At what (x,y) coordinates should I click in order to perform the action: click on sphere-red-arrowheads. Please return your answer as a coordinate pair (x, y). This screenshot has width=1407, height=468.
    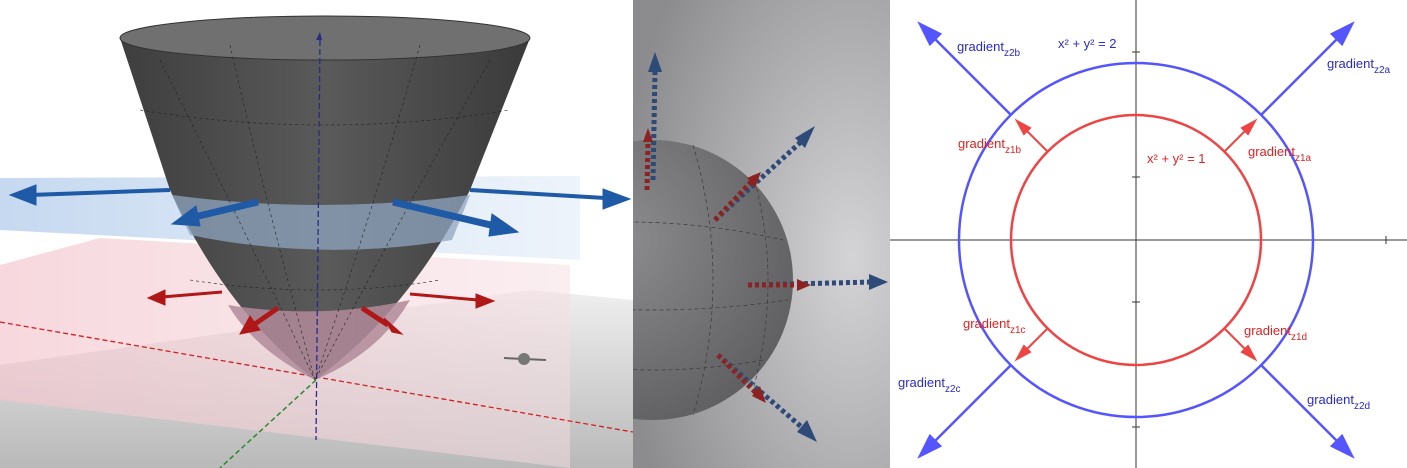
    Looking at the image, I should click on (727, 265).